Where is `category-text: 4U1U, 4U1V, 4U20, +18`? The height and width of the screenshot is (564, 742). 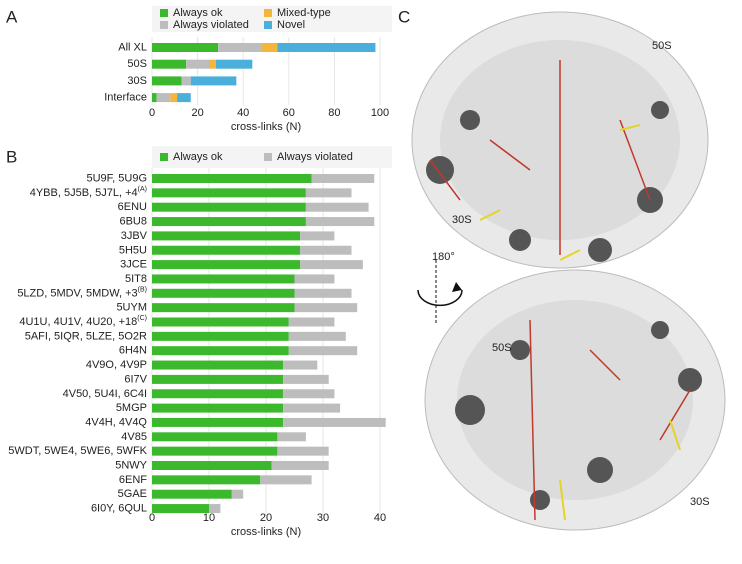 category-text: 4U1U, 4U1V, 4U20, +18 is located at coordinates (78, 322).